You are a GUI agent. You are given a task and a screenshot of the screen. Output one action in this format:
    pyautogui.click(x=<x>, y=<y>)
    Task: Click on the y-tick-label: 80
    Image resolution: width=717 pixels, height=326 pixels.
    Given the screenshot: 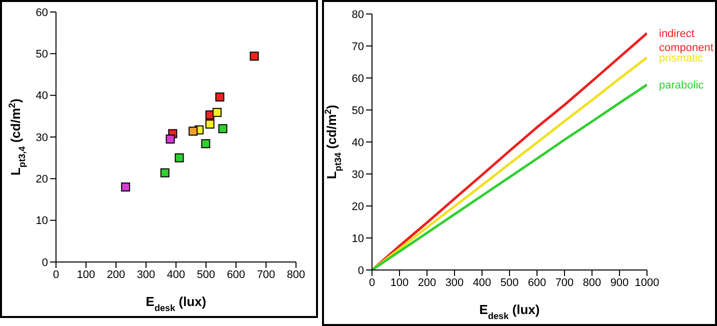 What is the action you would take?
    pyautogui.click(x=358, y=14)
    